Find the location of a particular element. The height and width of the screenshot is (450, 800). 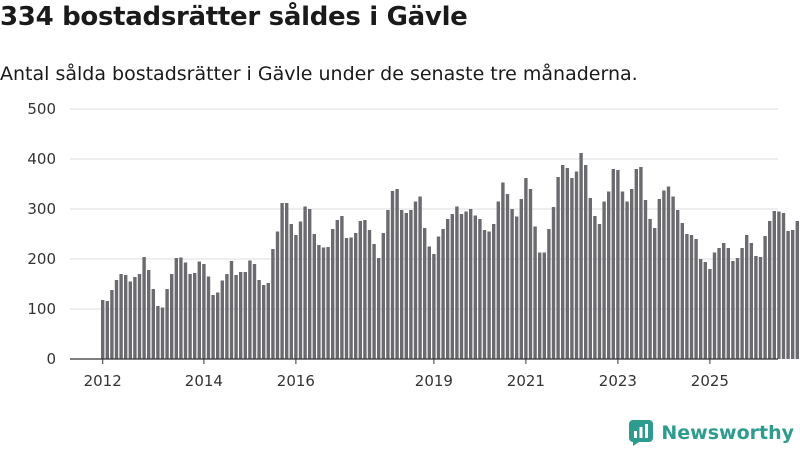

y-tick-label-300: 300 is located at coordinates (41, 209).